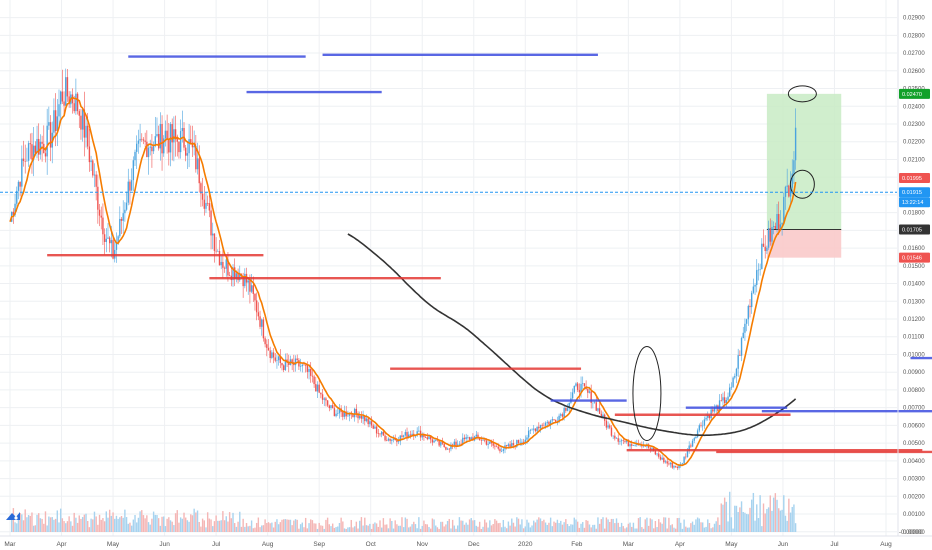  Describe the element at coordinates (914, 229) in the screenshot. I see `price-tag` at that location.